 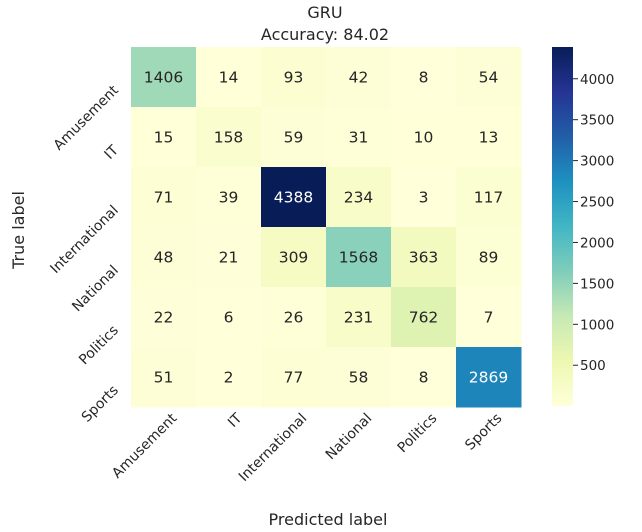 I want to click on cell-value-label: 10, so click(x=424, y=138).